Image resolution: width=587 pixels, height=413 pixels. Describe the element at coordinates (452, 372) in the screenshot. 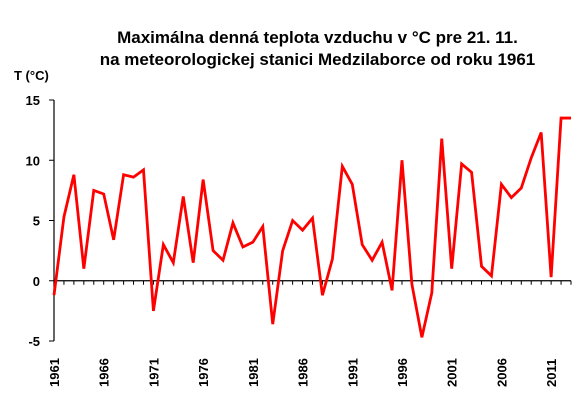

I see `x-tick-label: 2001` at that location.